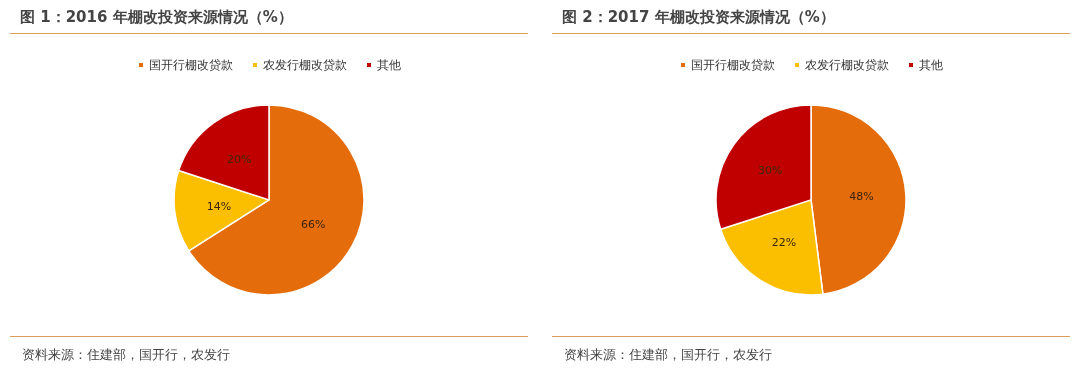  What do you see at coordinates (811, 17) in the screenshot?
I see `chart-title: 图 2：2017 年棚改投资来源情况（%）` at bounding box center [811, 17].